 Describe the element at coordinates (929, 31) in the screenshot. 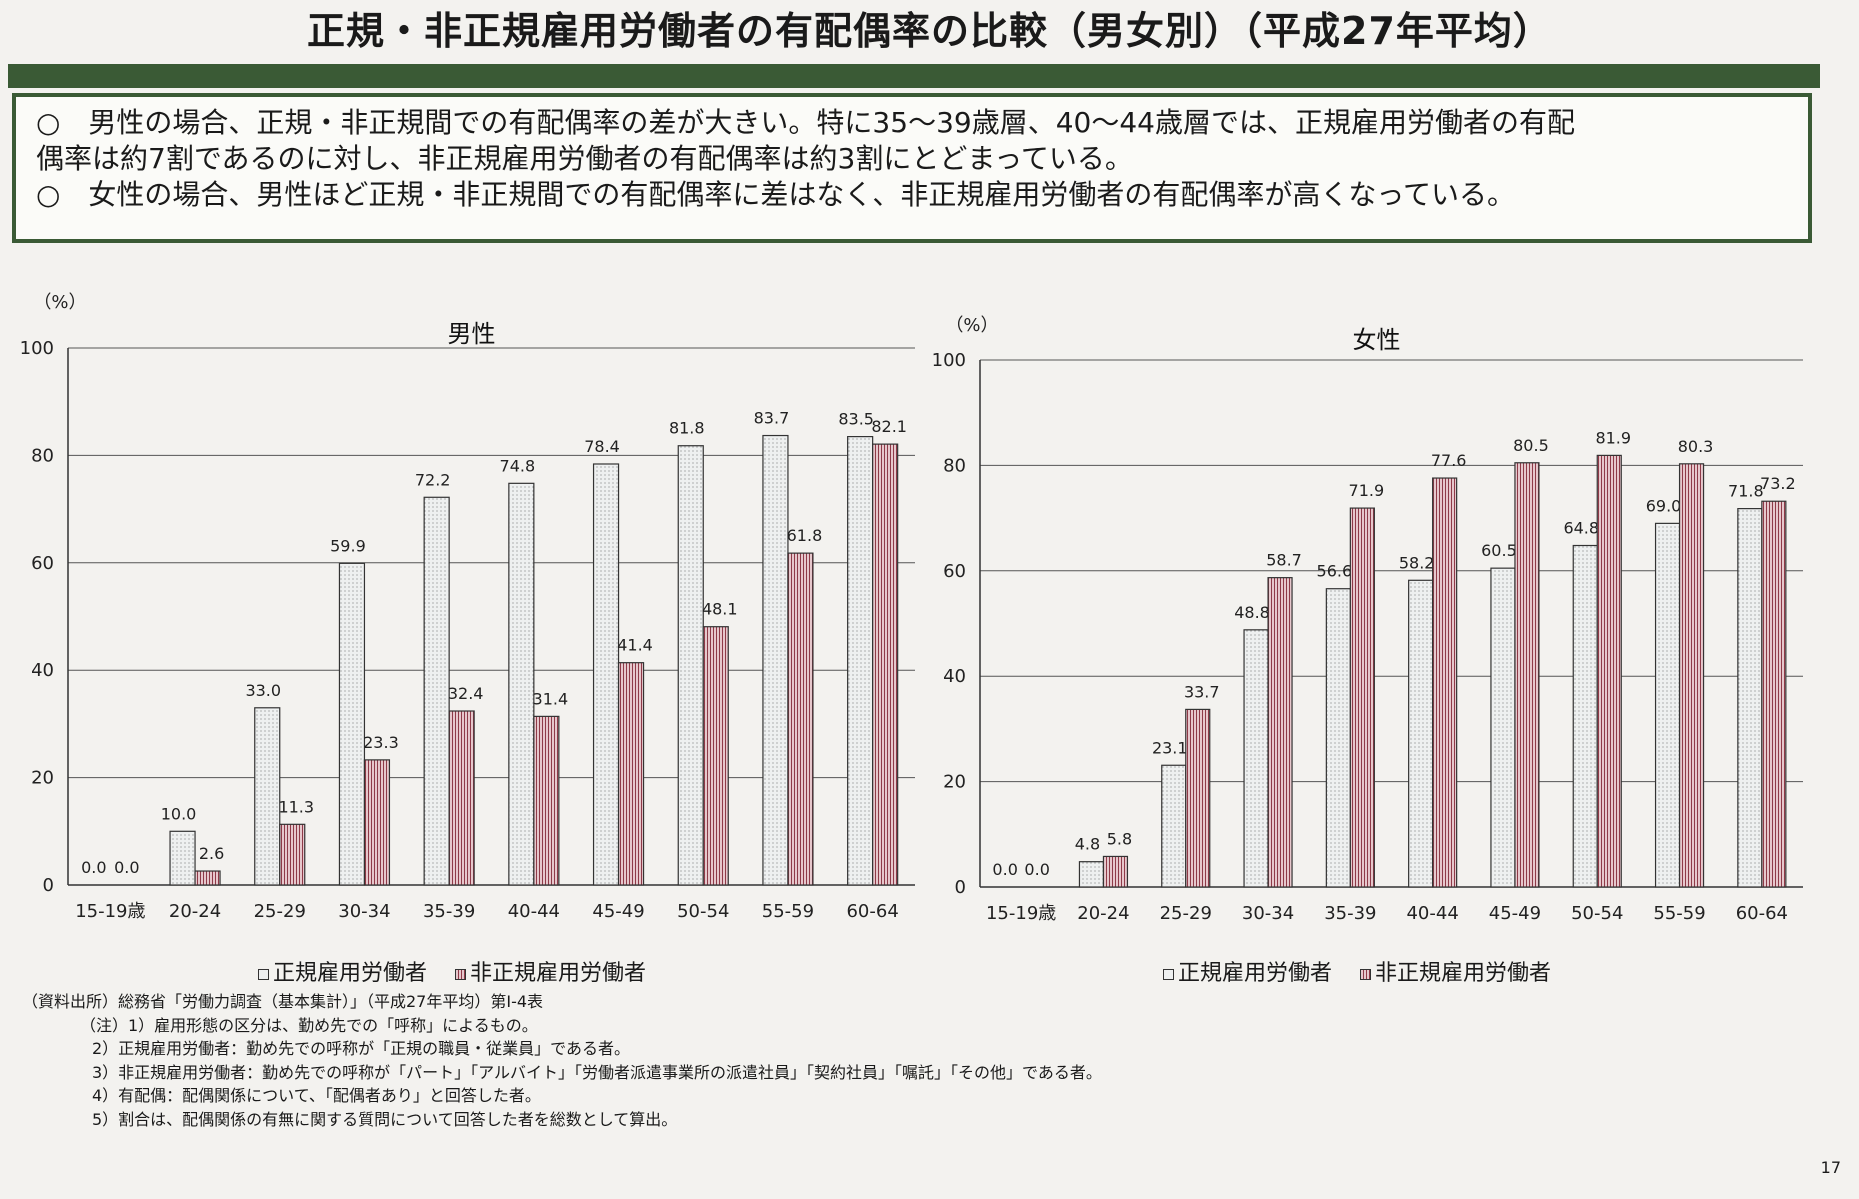

I see `page-title: 正規・非正規雇用労働者の有配偶率の比較（男女別）（平成27年平均）` at that location.